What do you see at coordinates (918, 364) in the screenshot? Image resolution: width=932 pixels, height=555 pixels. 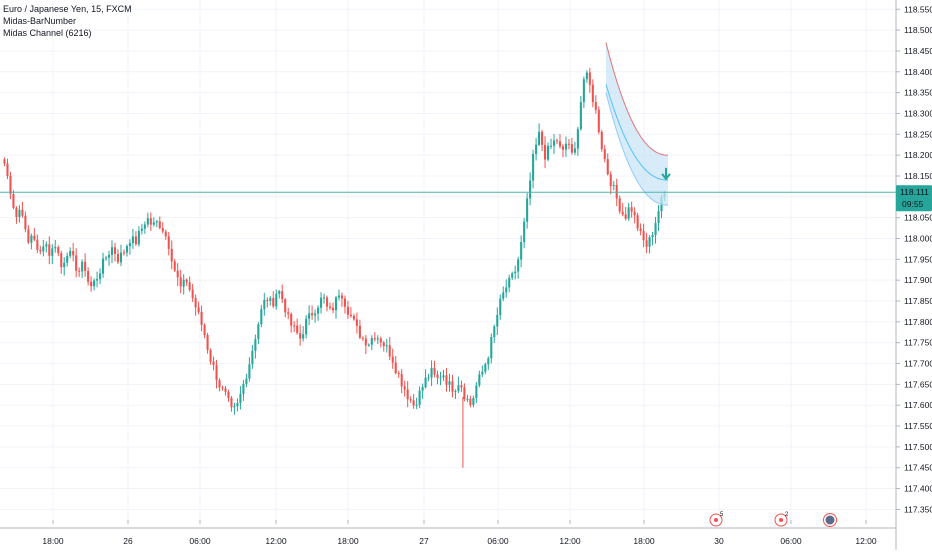 I see `price-tick-label: 117.700` at bounding box center [918, 364].